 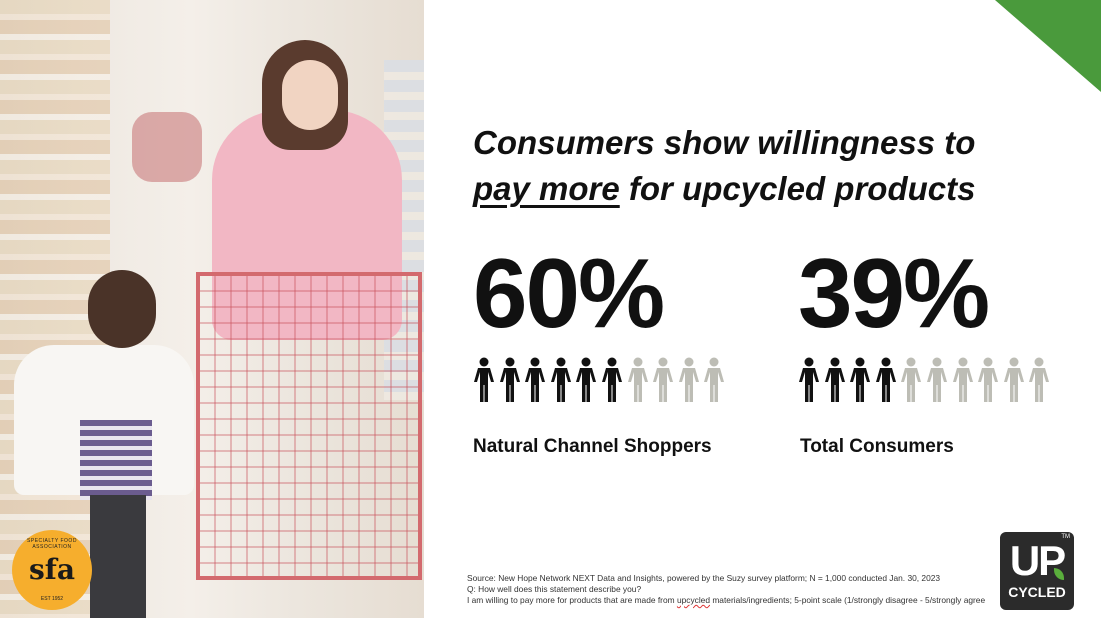 I want to click on statement-flagged-word: upcycled, so click(x=693, y=600).